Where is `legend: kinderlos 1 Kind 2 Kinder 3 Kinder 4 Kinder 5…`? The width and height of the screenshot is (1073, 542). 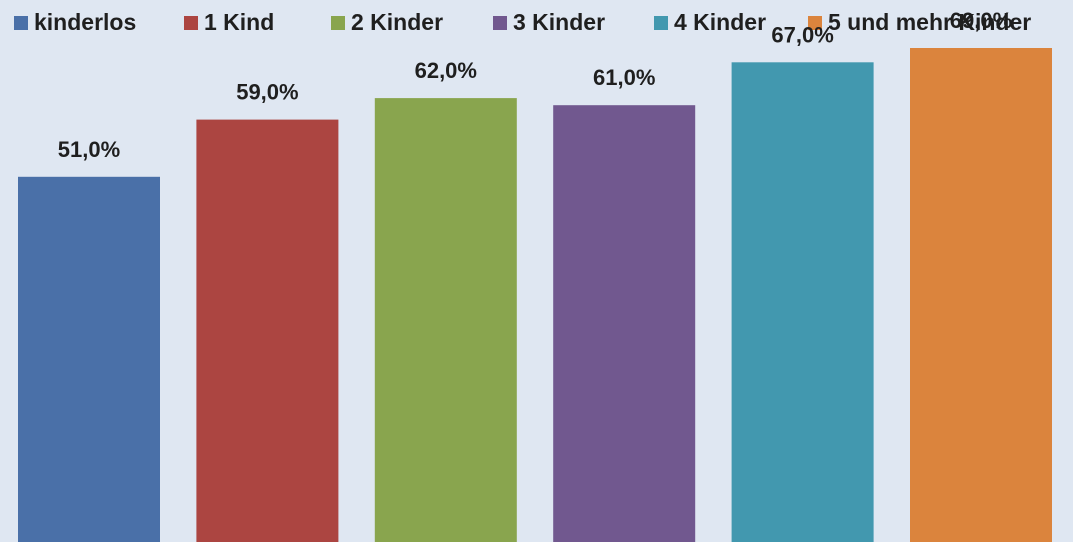 legend: kinderlos 1 Kind 2 Kinder 3 Kinder 4 Kinder 5… is located at coordinates (522, 22).